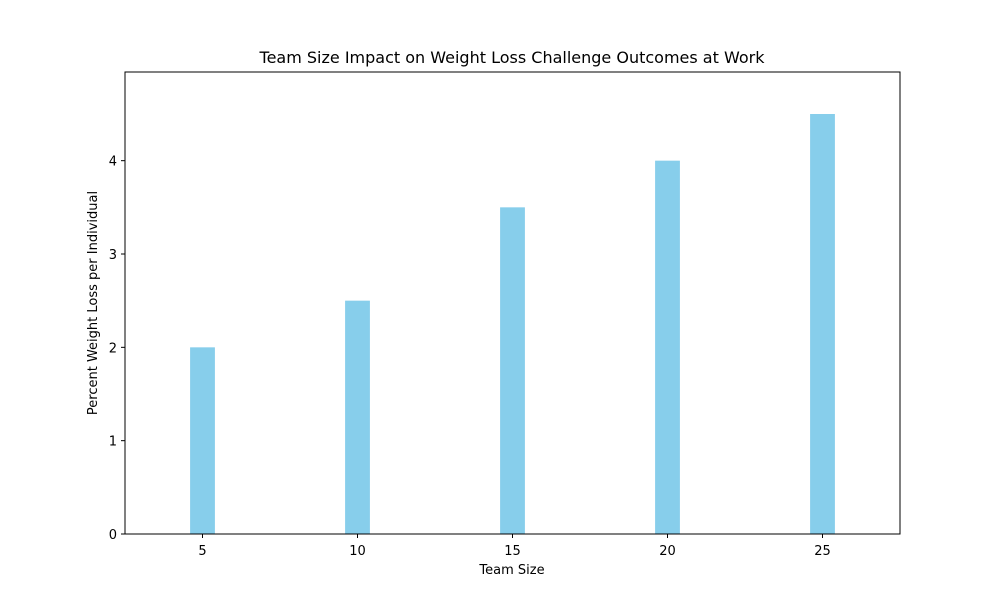  Describe the element at coordinates (202, 551) in the screenshot. I see `x-tick-label: 5` at that location.